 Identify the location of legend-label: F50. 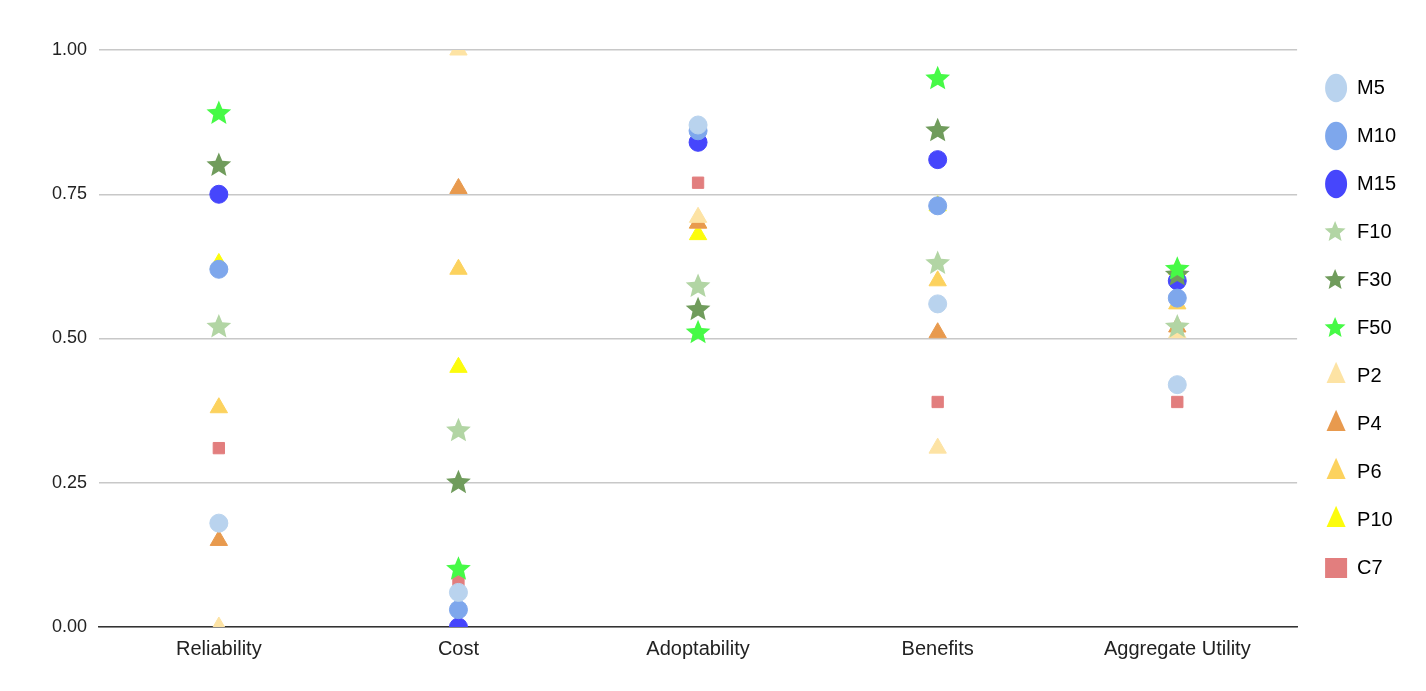
(1374, 326).